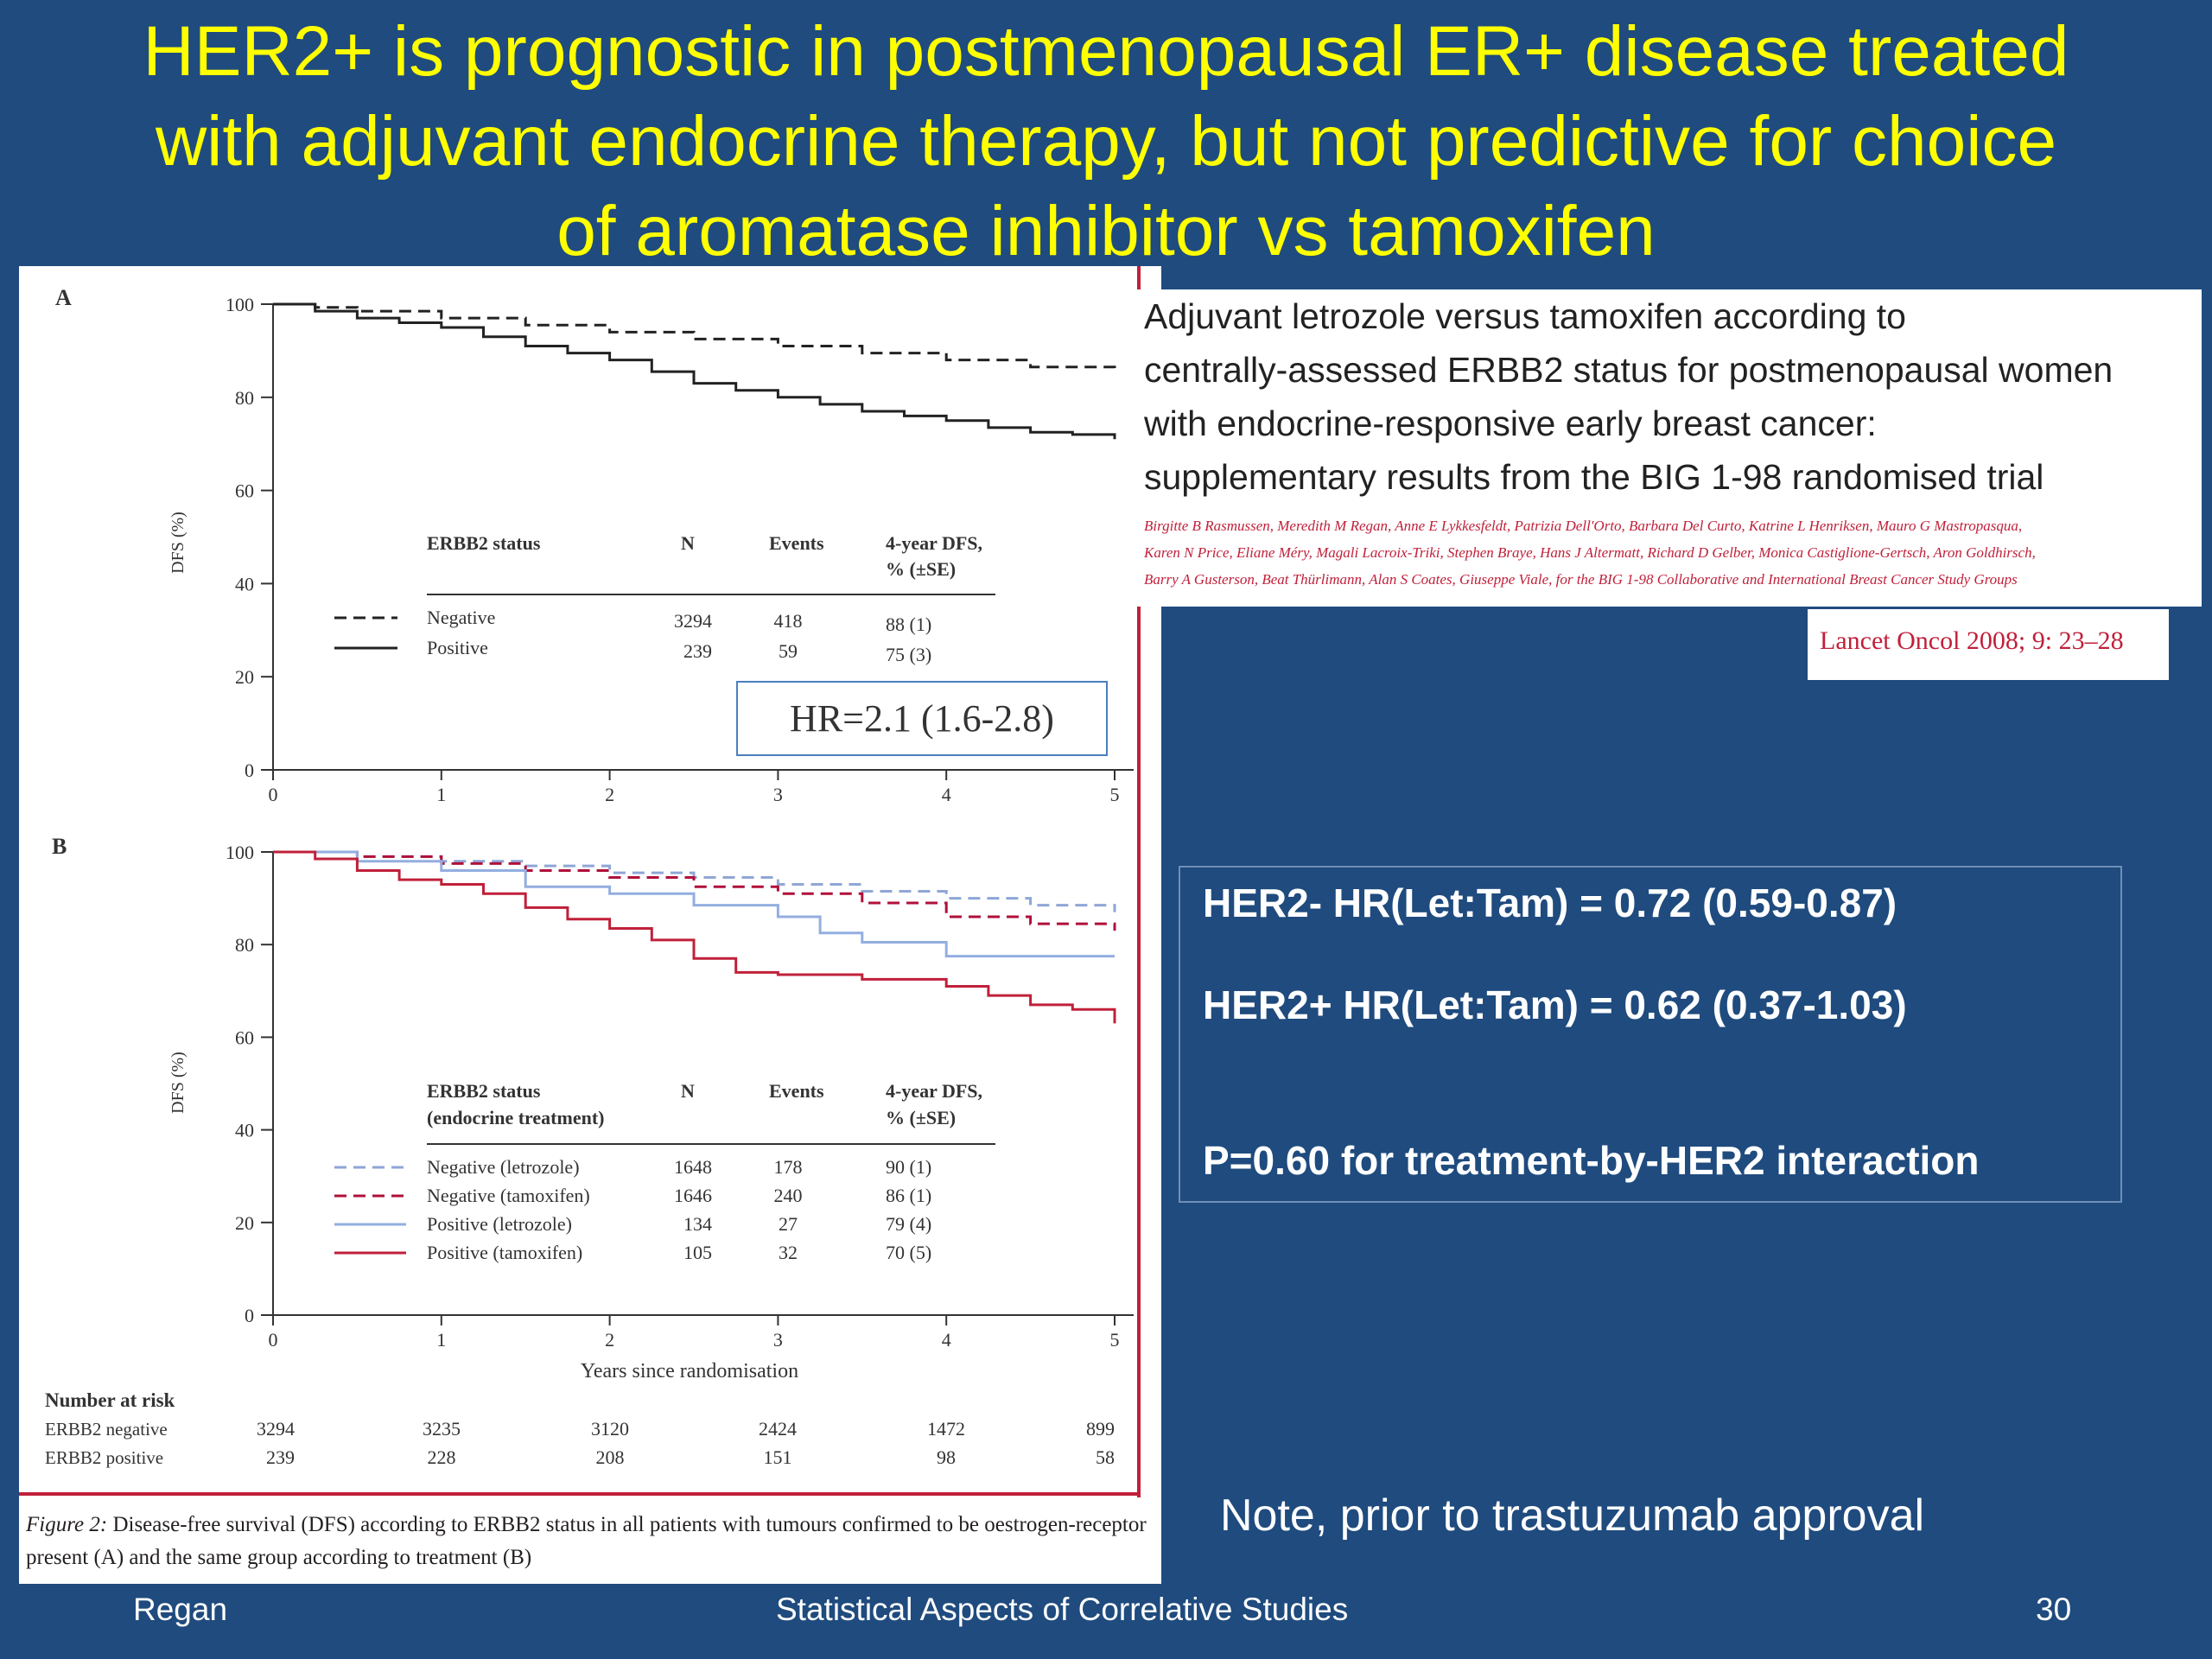 This screenshot has height=1659, width=2212. Describe the element at coordinates (788, 1252) in the screenshot. I see `legend-events: 32` at that location.